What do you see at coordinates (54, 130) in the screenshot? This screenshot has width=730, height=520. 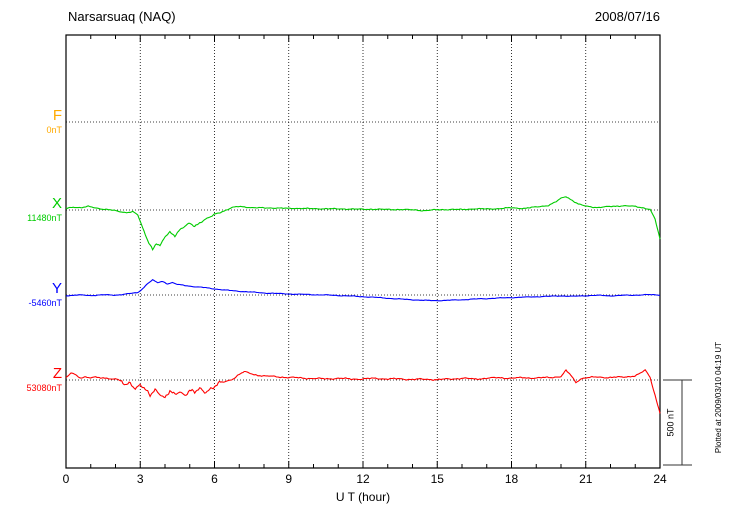 I see `series-baseline-F: 0nT` at bounding box center [54, 130].